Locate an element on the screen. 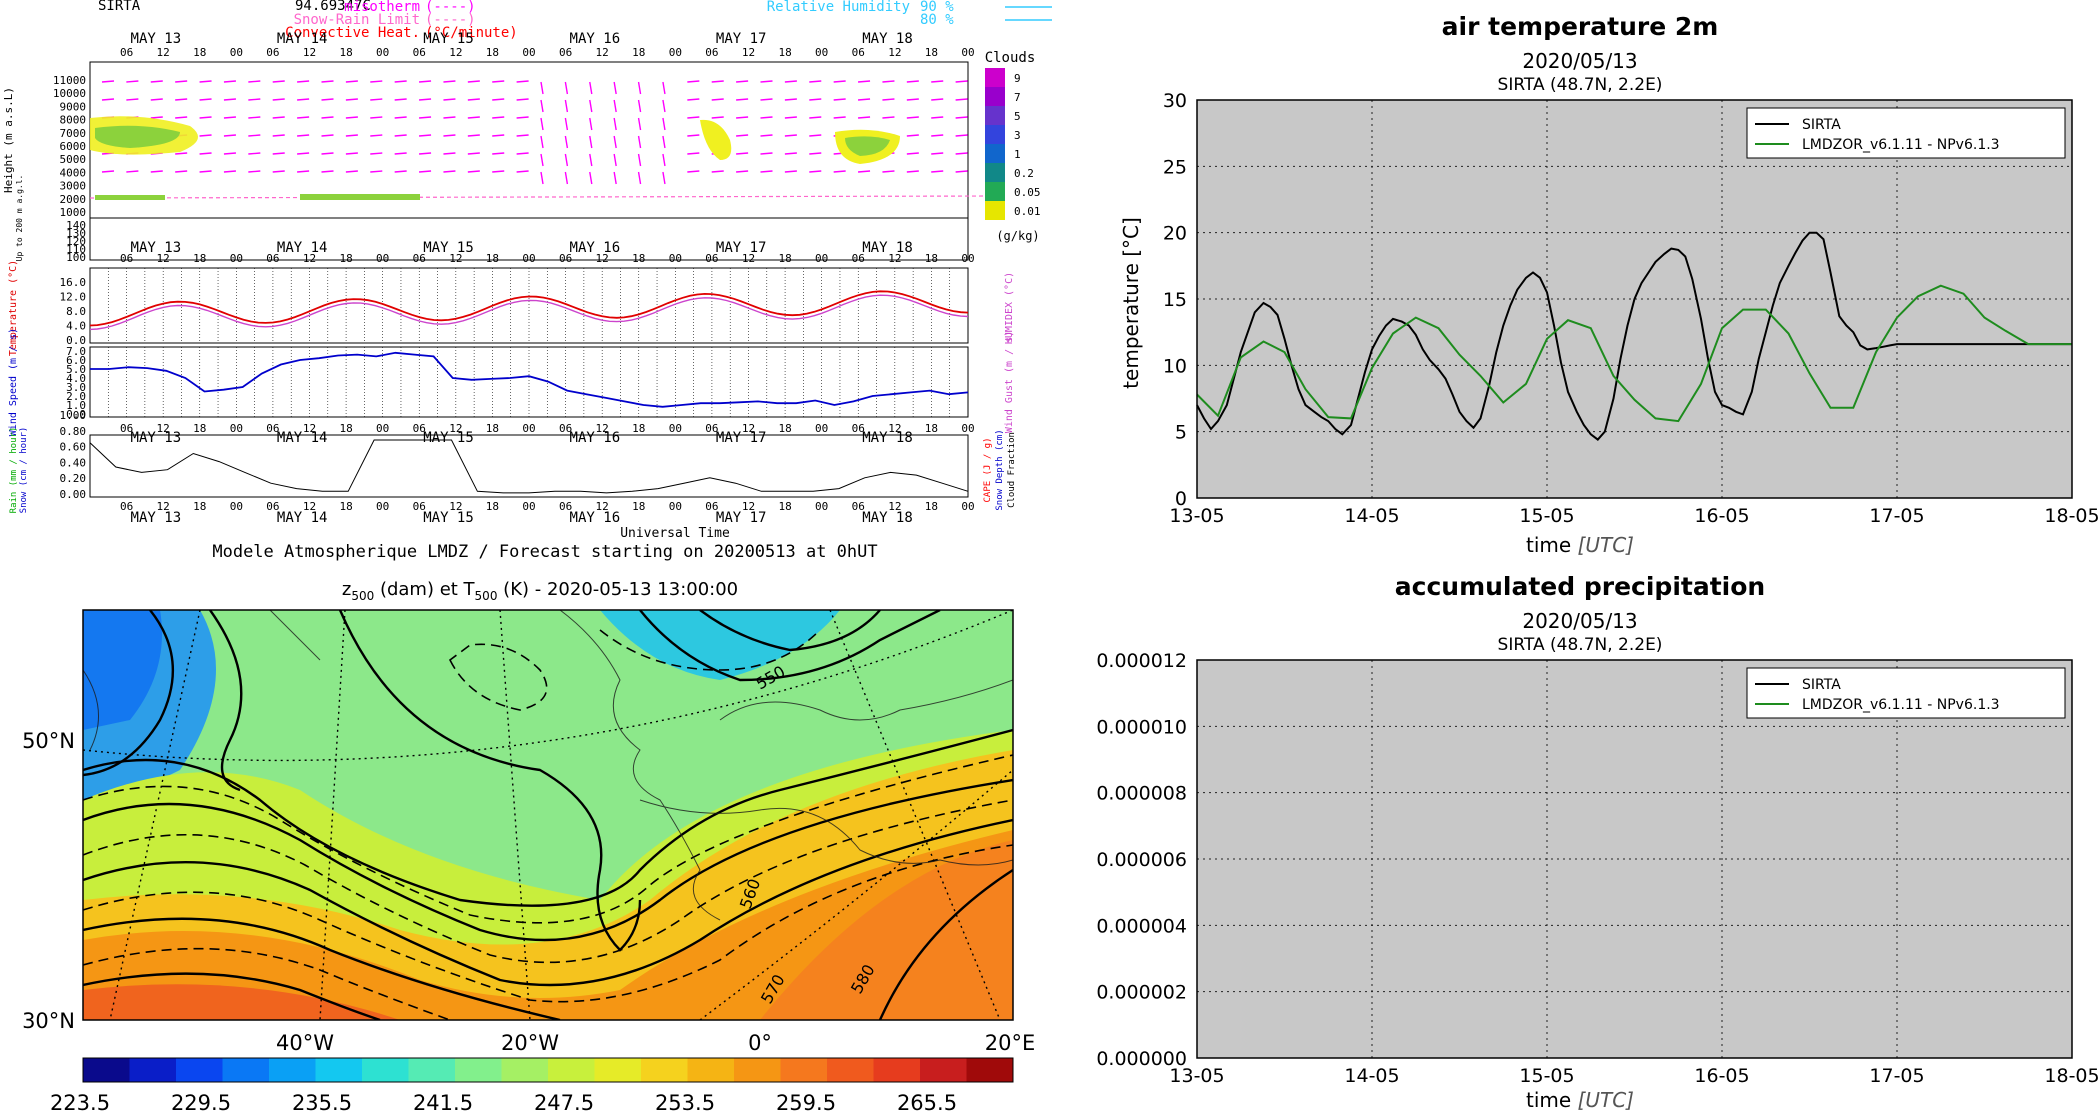 The image size is (2100, 1120). meteogram-time-label: Universal Time is located at coordinates (675, 533).